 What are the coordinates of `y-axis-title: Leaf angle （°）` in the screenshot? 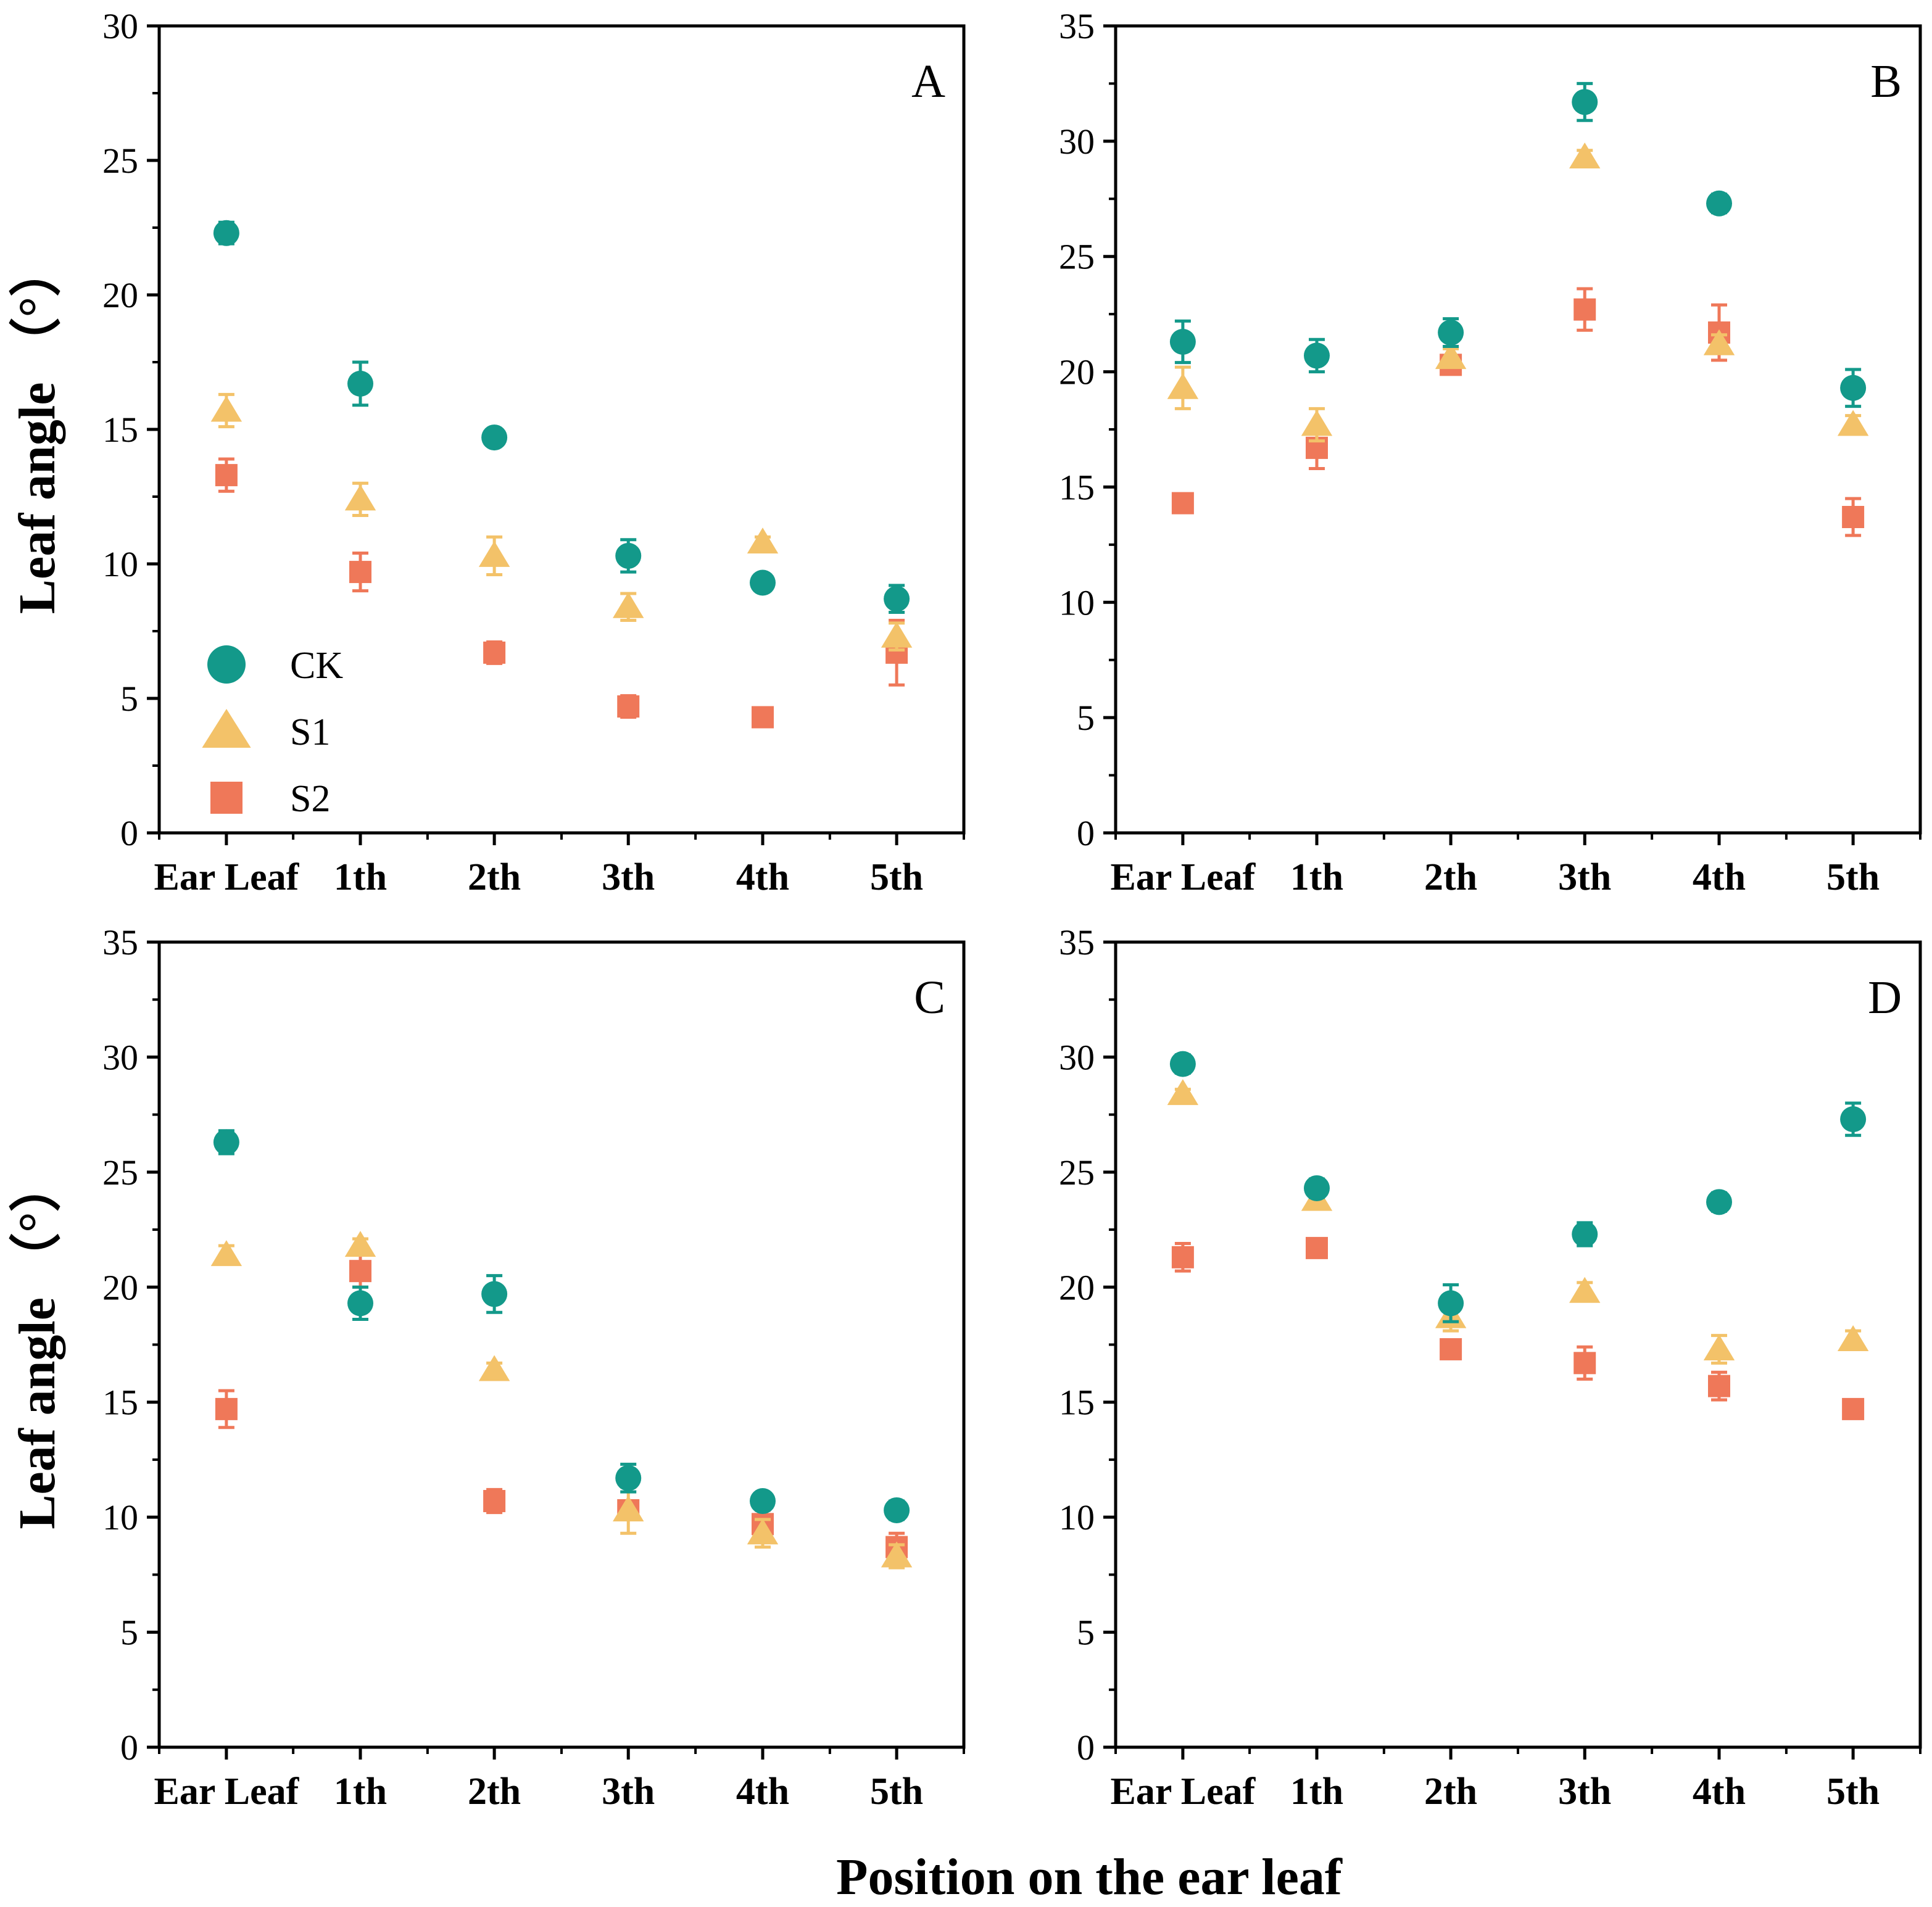 It's located at (37, 1344).